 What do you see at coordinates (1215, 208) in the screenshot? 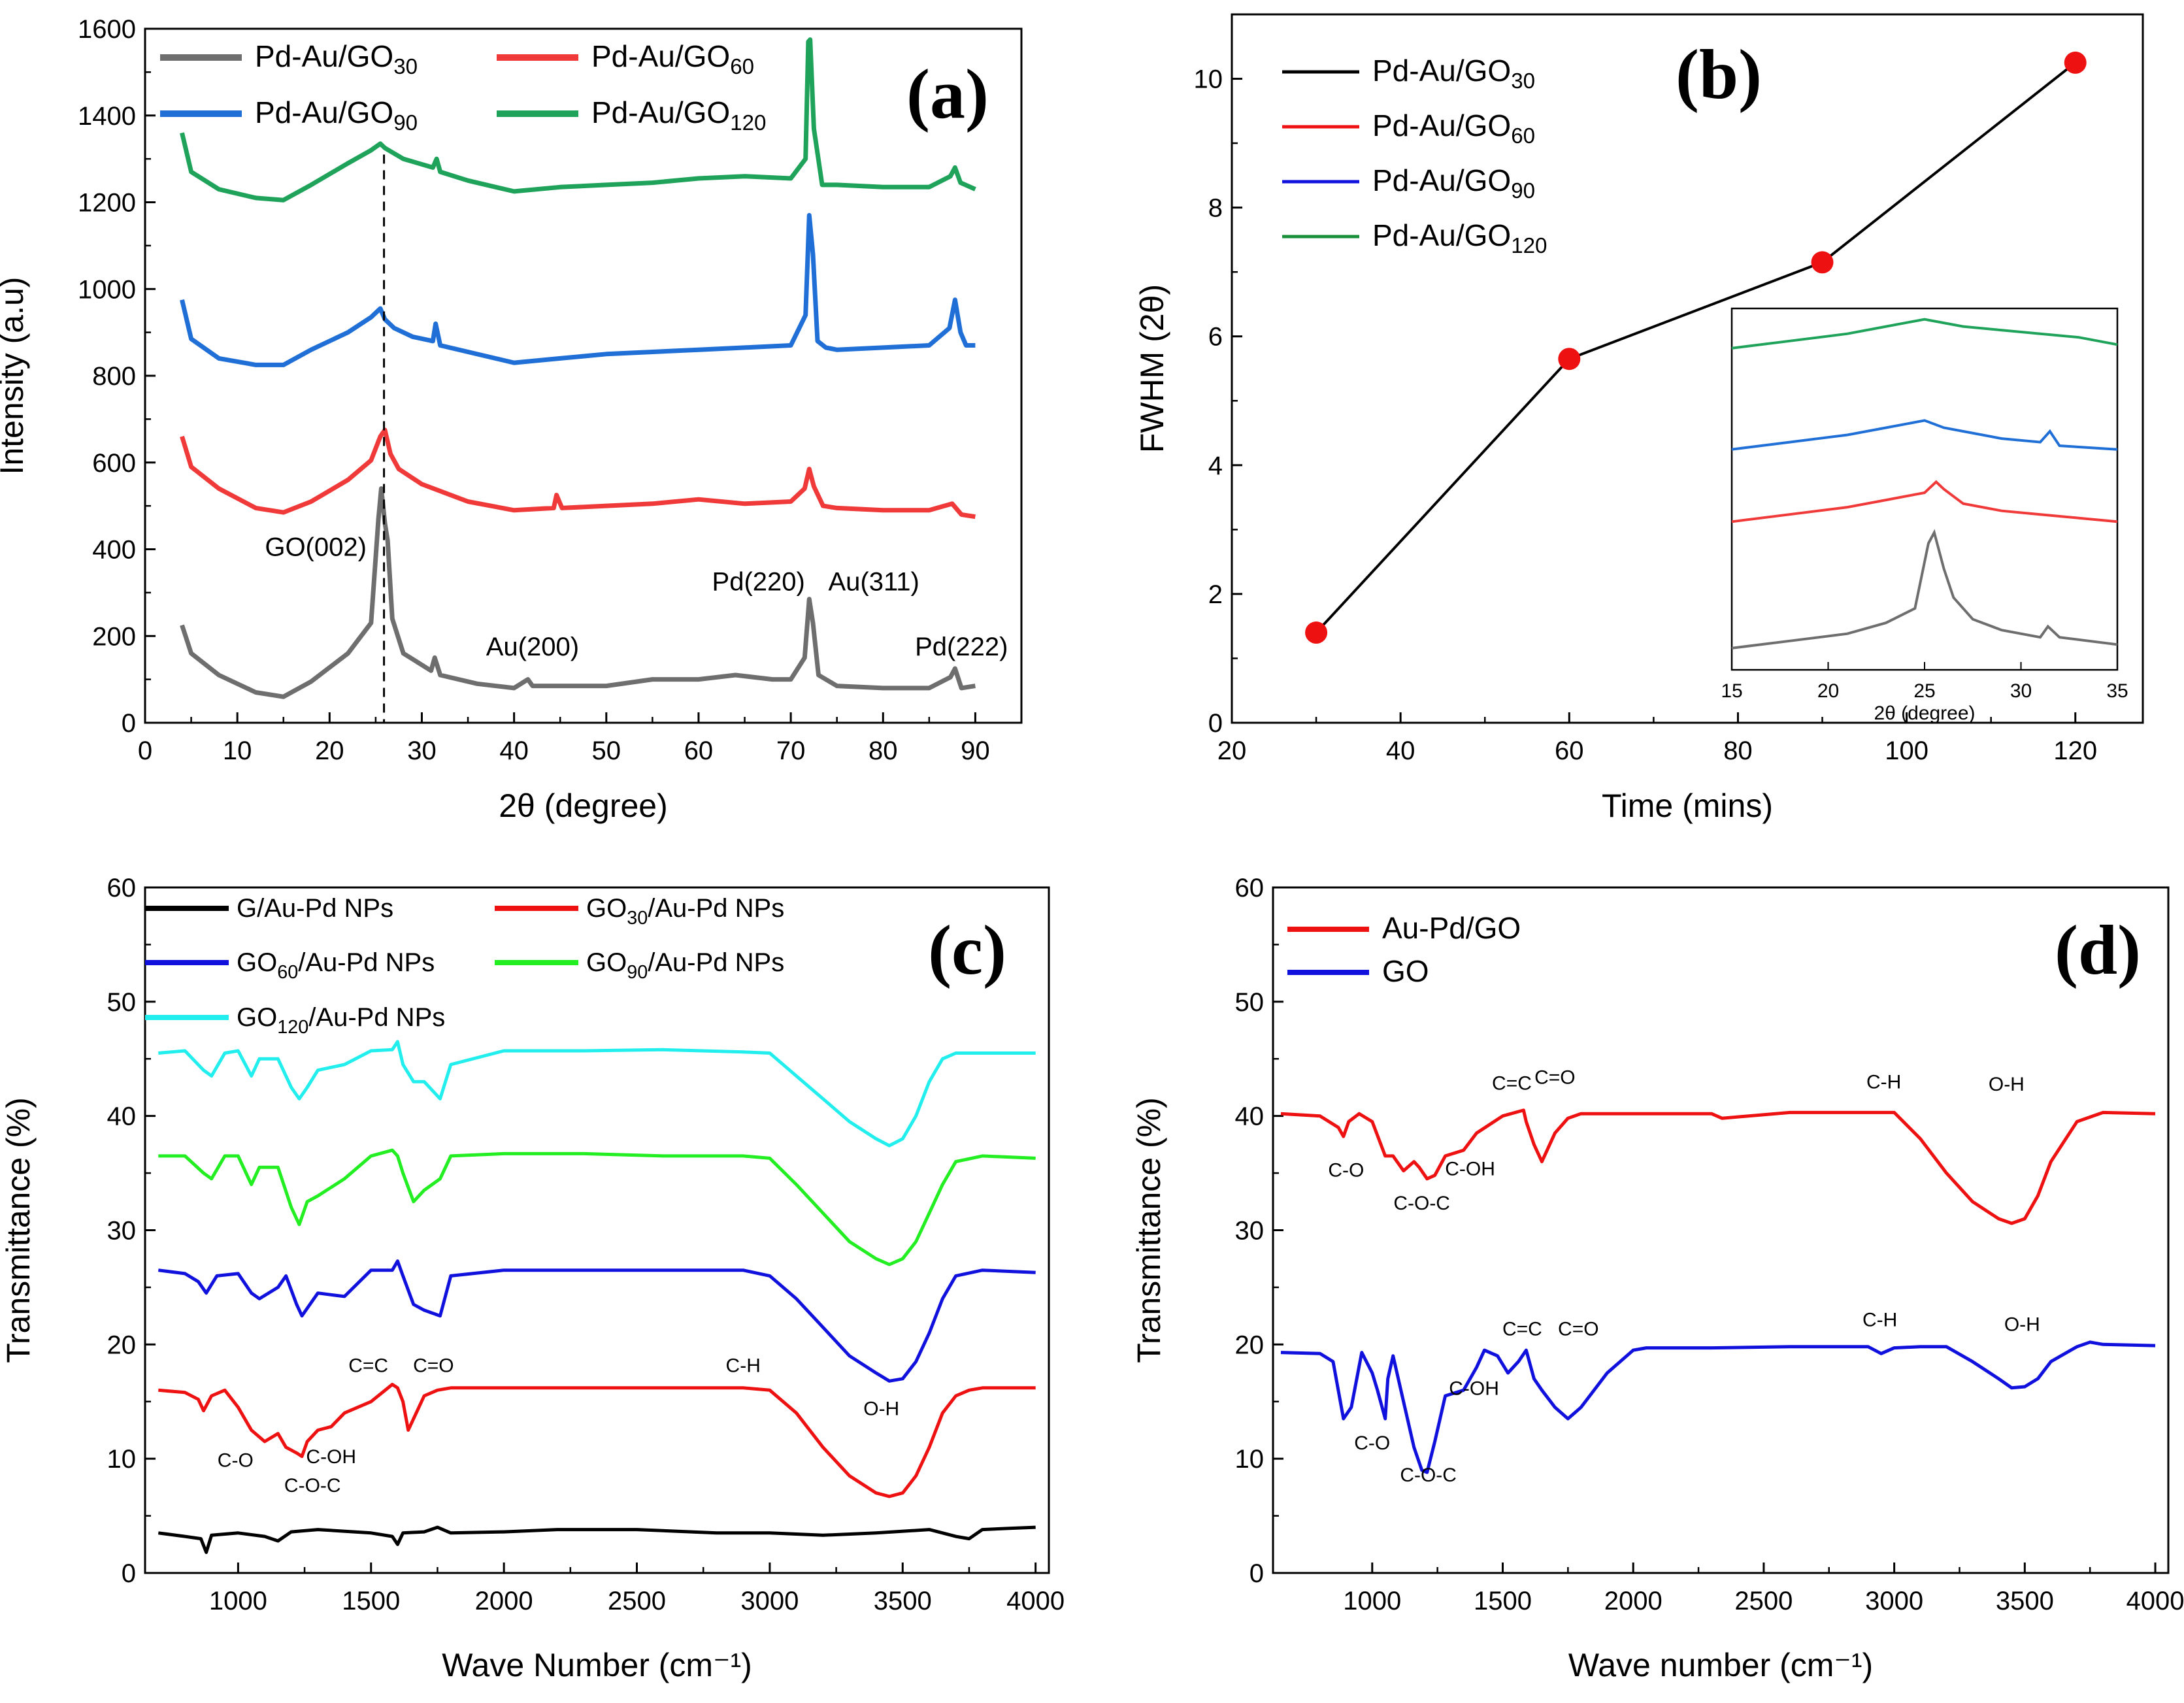
I see `panel-b-ytick-label-4: 8` at bounding box center [1215, 208].